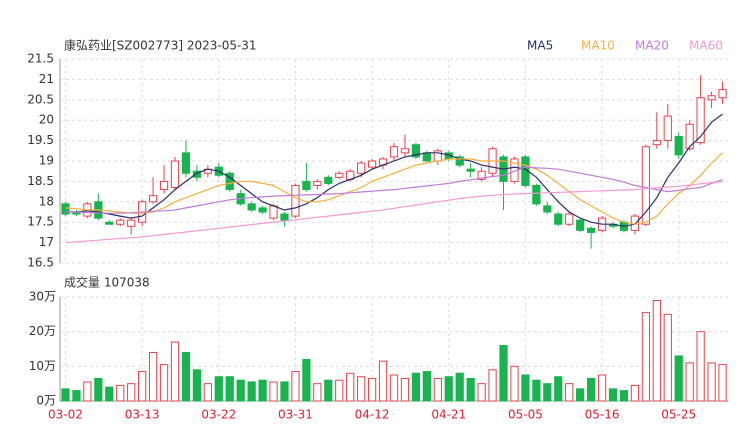  Describe the element at coordinates (42, 331) in the screenshot. I see `volume-tick-label: 20万` at that location.